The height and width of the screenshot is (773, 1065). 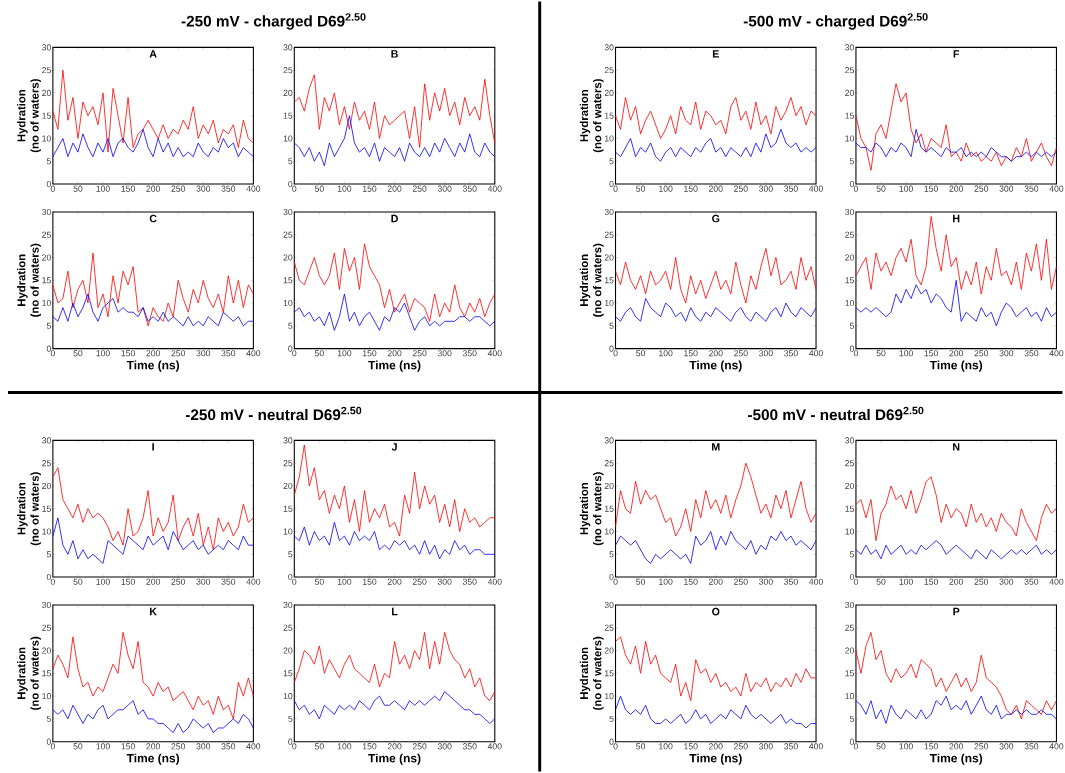 What do you see at coordinates (394, 54) in the screenshot?
I see `chart-title: B` at bounding box center [394, 54].